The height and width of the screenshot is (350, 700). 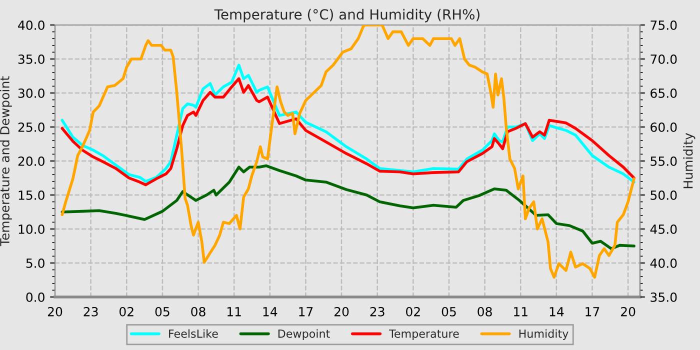 I want to click on y2-tick-label: 40.0, so click(x=663, y=263).